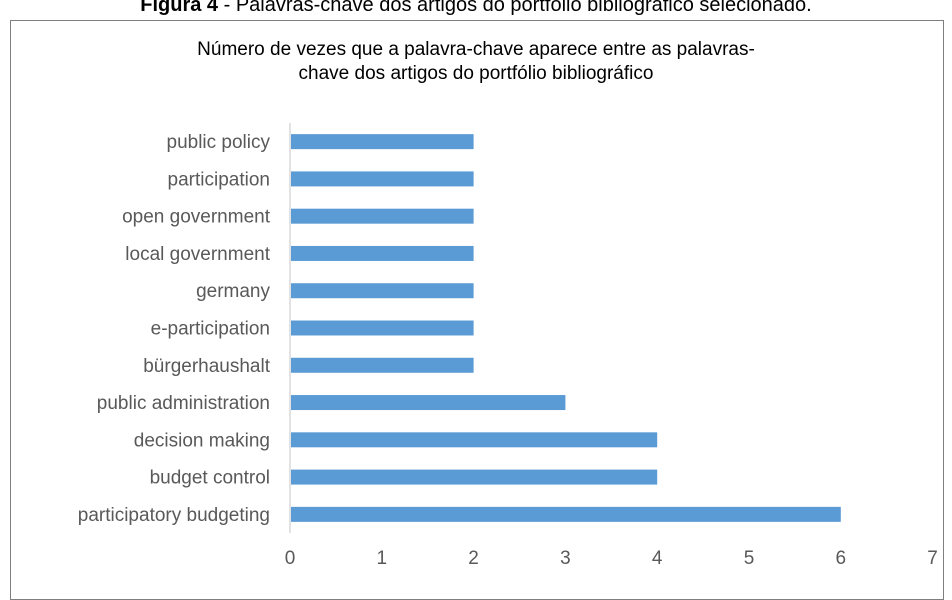 Image resolution: width=952 pixels, height=600 pixels. I want to click on category-label: public administration, so click(183, 403).